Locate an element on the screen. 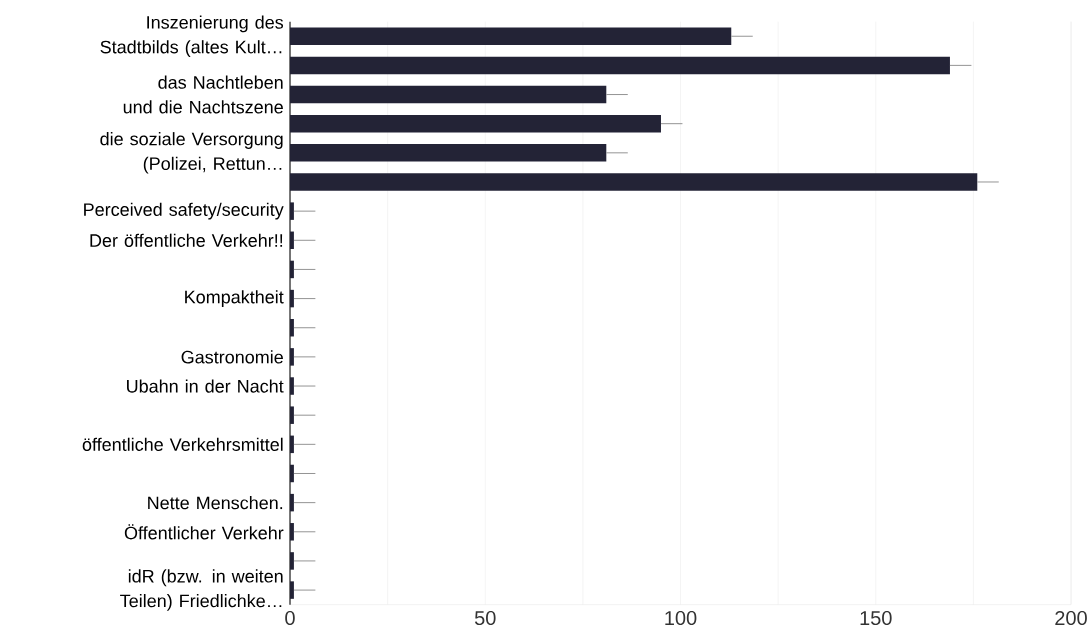 The width and height of the screenshot is (1091, 641). x-tick-label: 100 is located at coordinates (681, 618).